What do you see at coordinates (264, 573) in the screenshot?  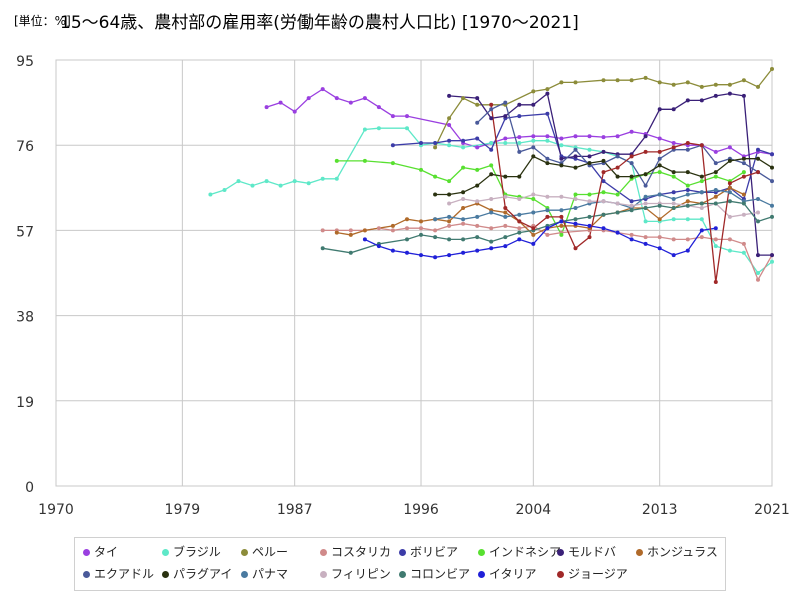 I see `legend-item: パナマ` at bounding box center [264, 573].